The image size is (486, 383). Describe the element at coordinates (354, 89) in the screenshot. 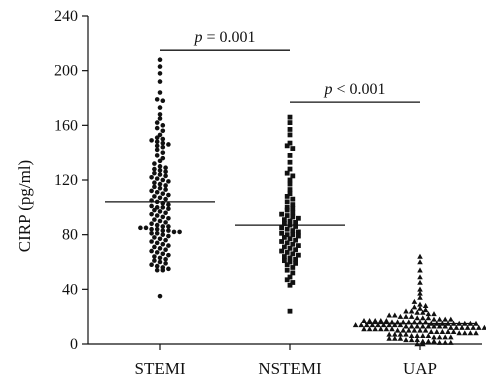

I see `p-value-label: p < 0.001` at that location.